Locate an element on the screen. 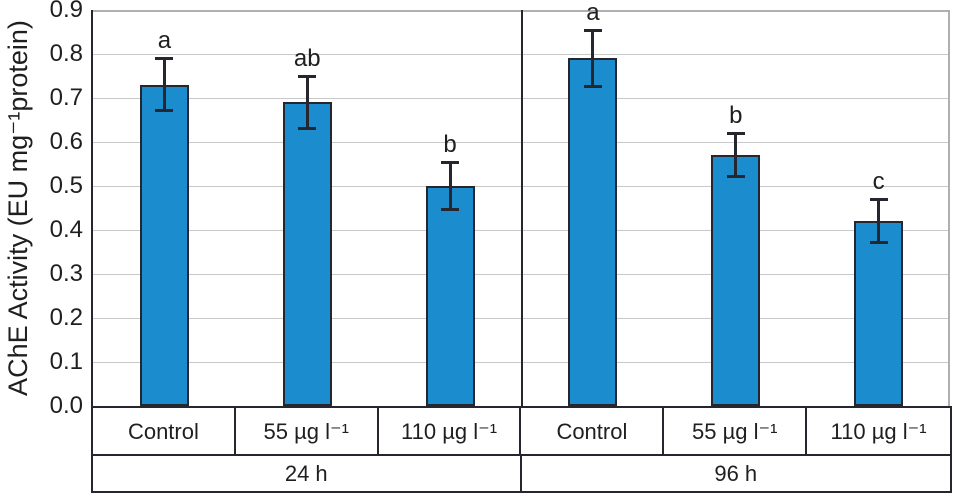 This screenshot has width=957, height=500. y-tick-label: 0.0 is located at coordinates (66, 405).